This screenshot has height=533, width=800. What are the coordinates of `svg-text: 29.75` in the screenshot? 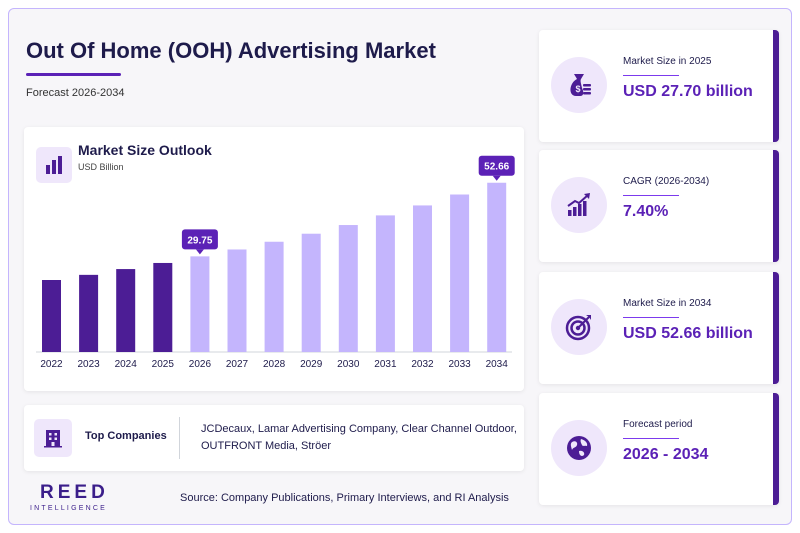 It's located at (199, 240).